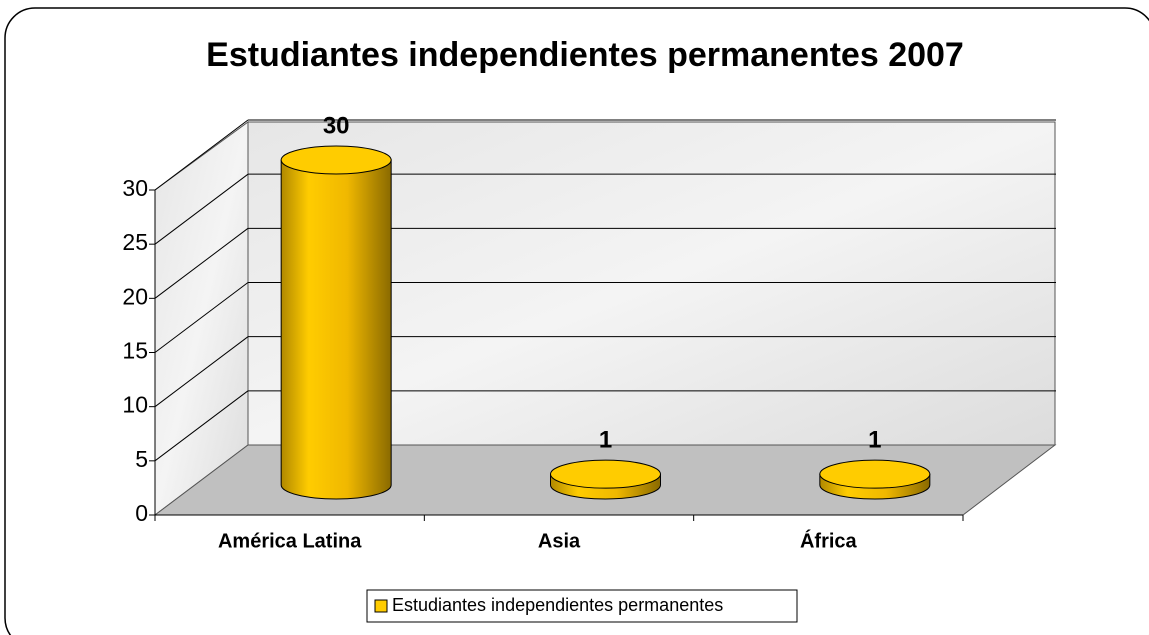  What do you see at coordinates (135, 296) in the screenshot?
I see `y-tick-label: 20` at bounding box center [135, 296].